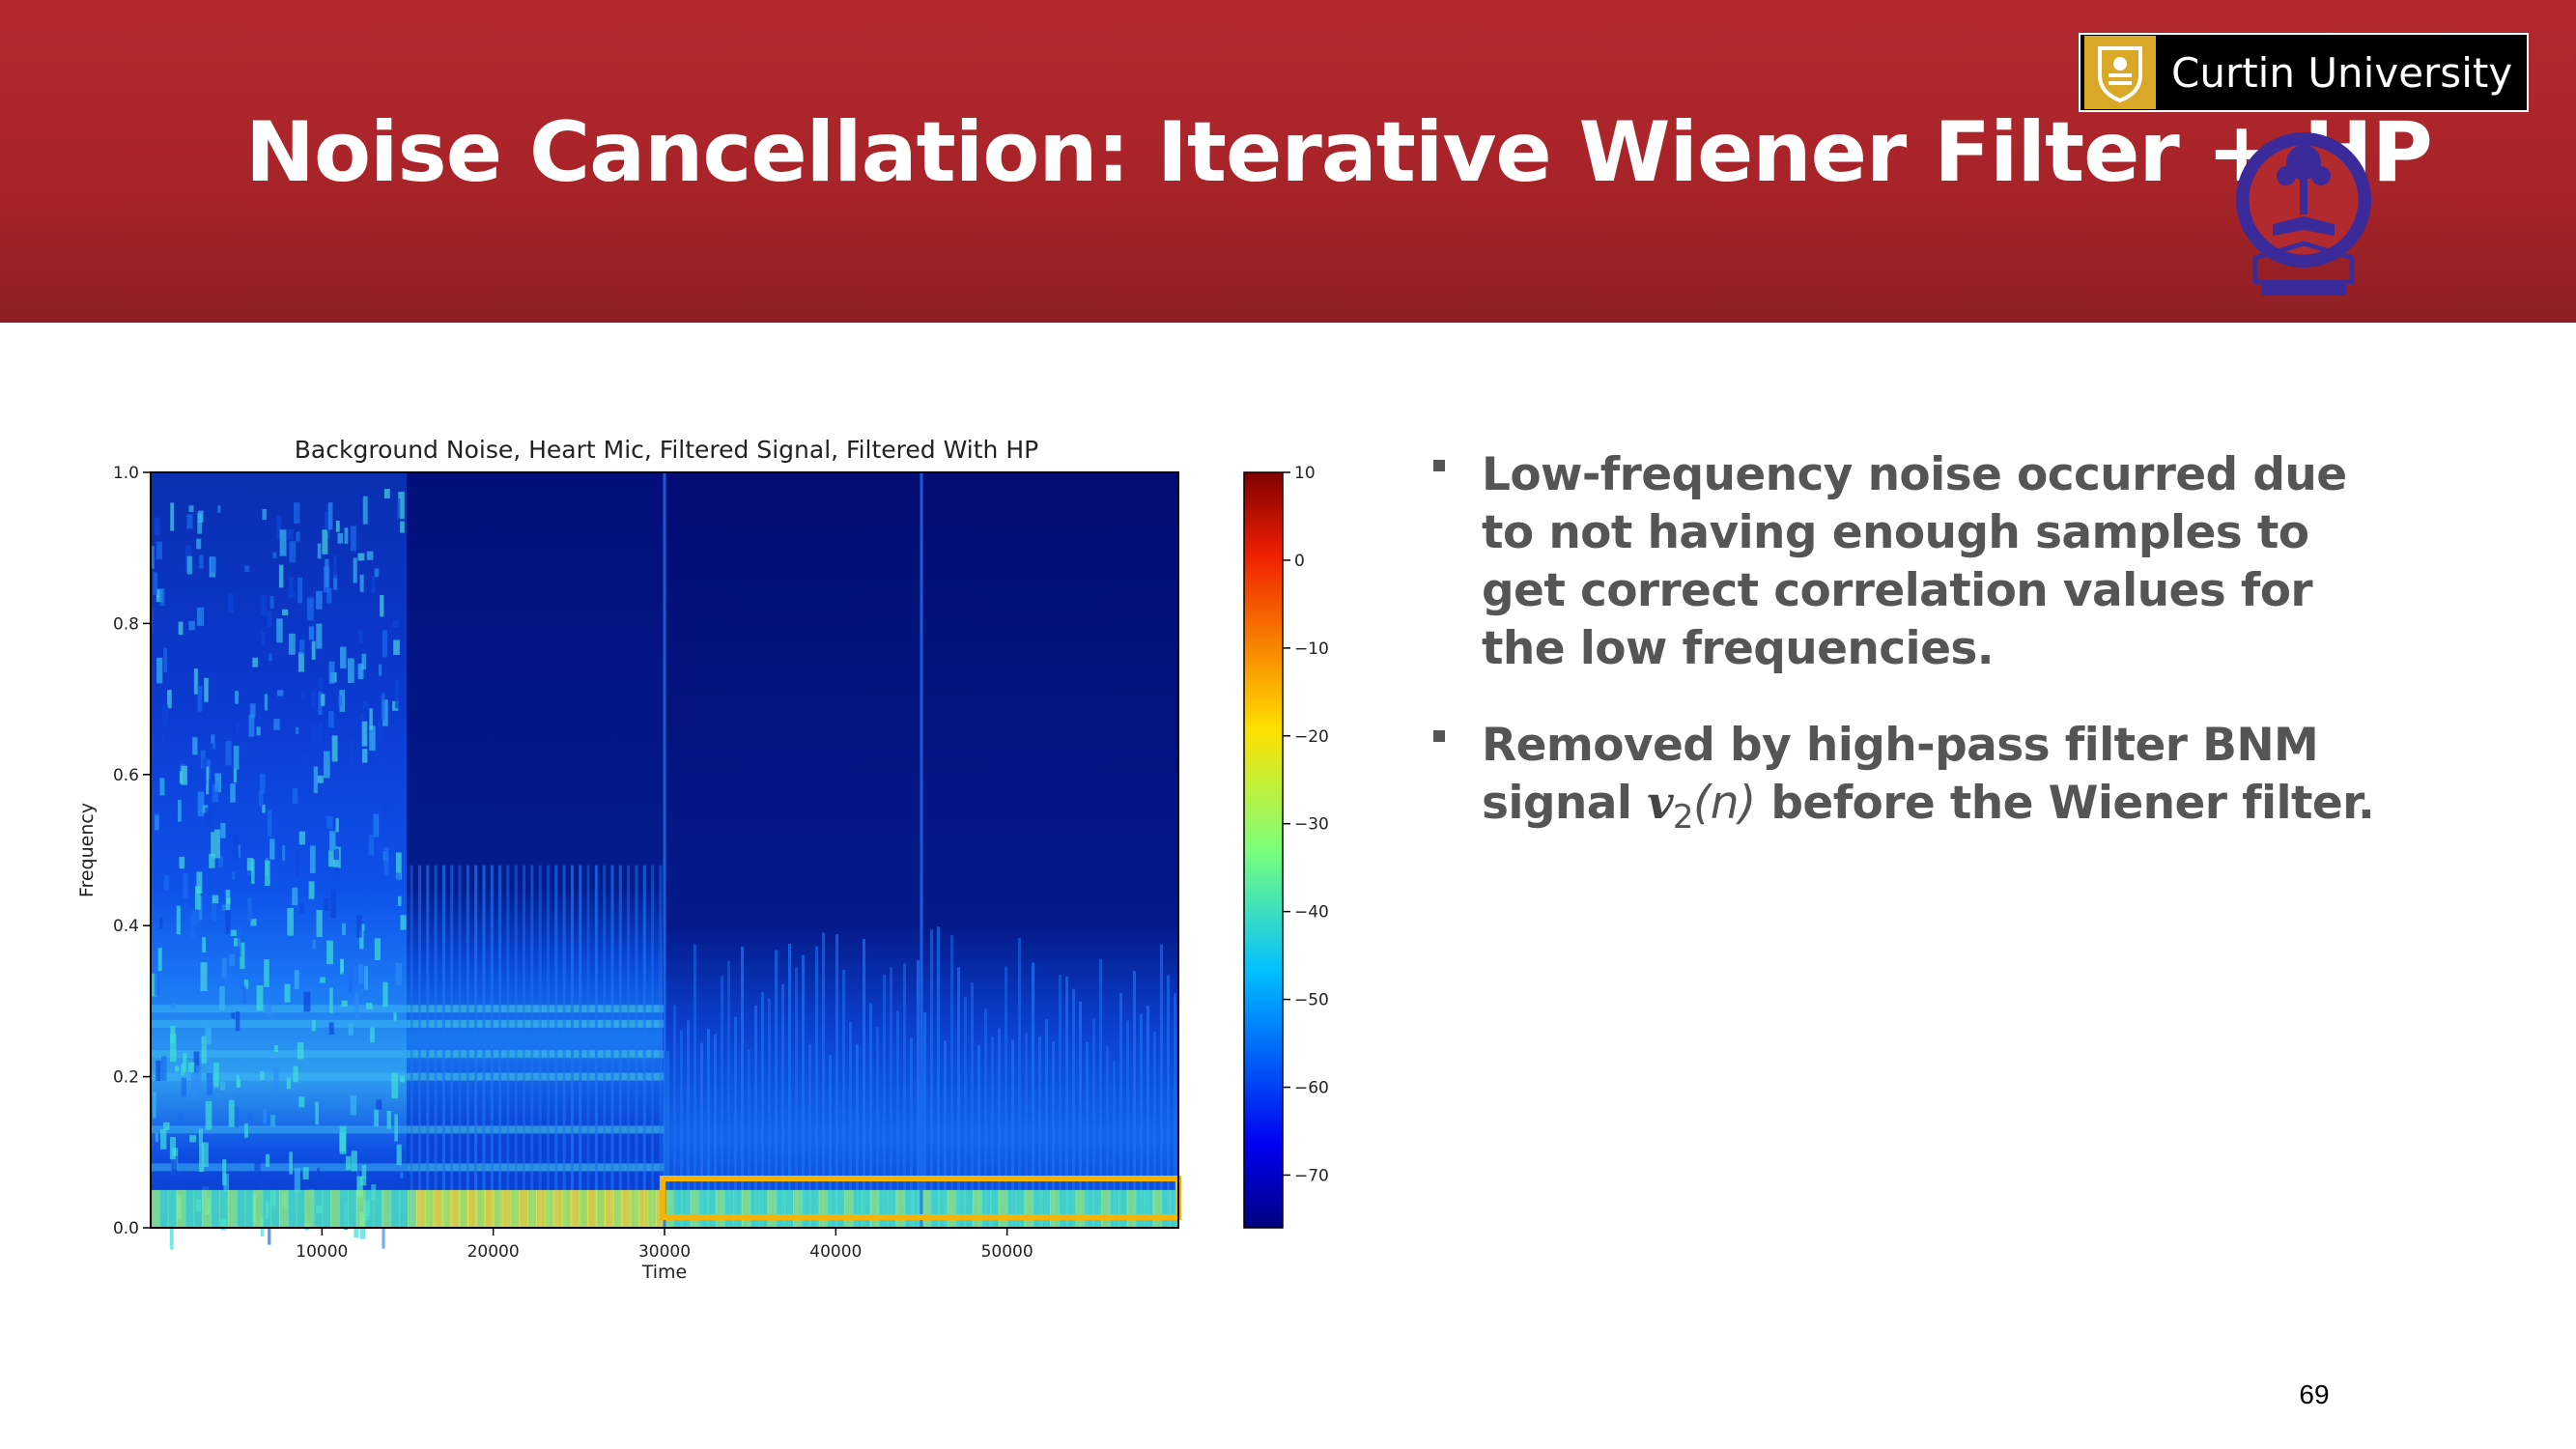  Describe the element at coordinates (126, 473) in the screenshot. I see `y-tick-label: 1.0` at that location.